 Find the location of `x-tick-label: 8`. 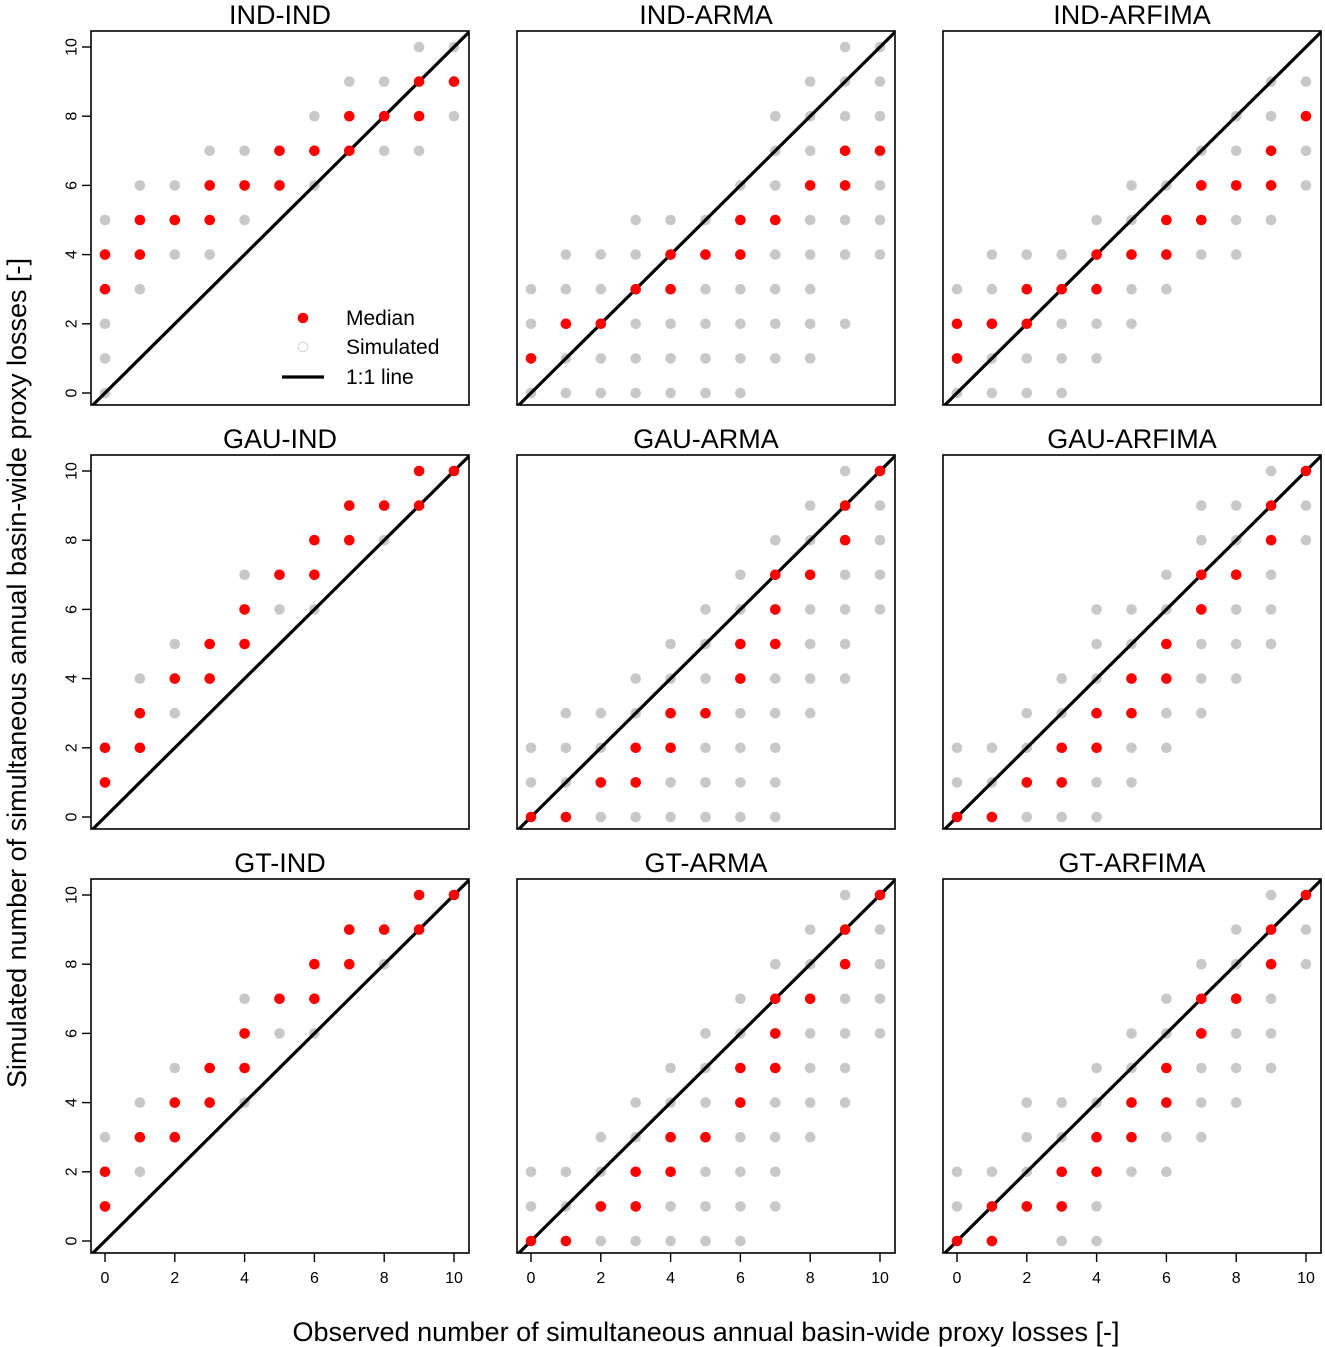

x-tick-label: 8 is located at coordinates (384, 1278).